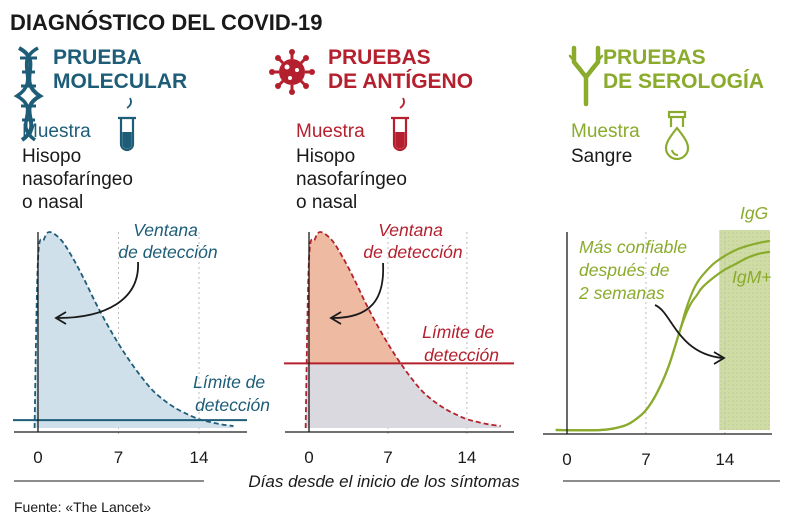 The image size is (794, 523). I want to click on x-axis-label: Días desde el inicio de los síntomas, so click(384, 481).